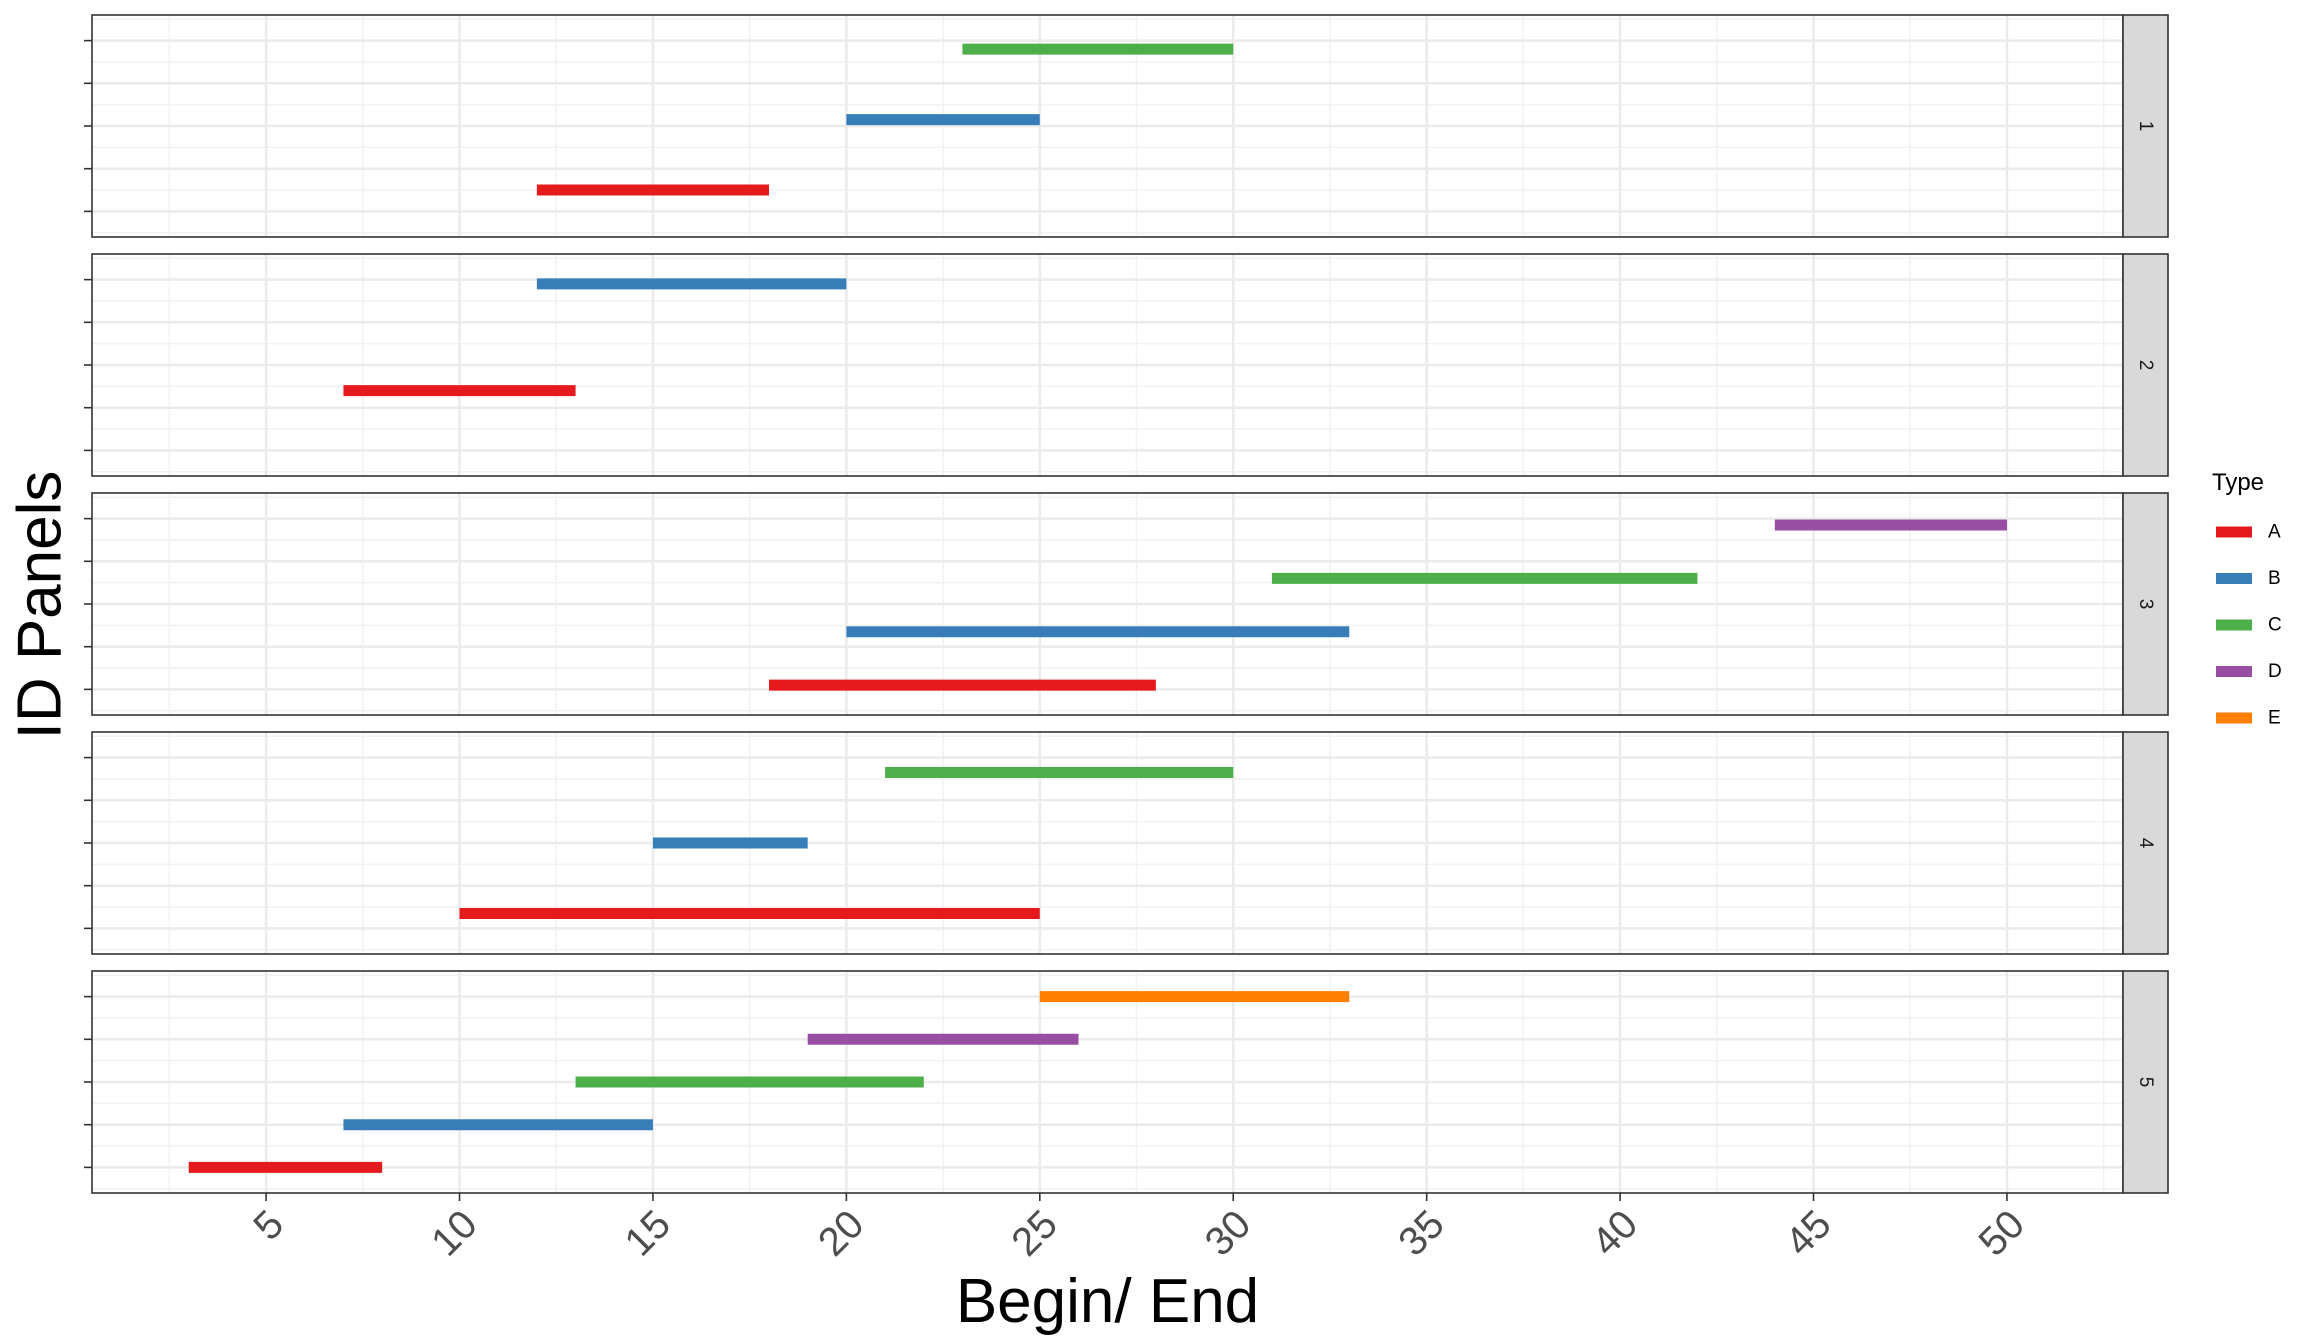 The image size is (2304, 1344). What do you see at coordinates (2238, 482) in the screenshot?
I see `legend-title: Type` at bounding box center [2238, 482].